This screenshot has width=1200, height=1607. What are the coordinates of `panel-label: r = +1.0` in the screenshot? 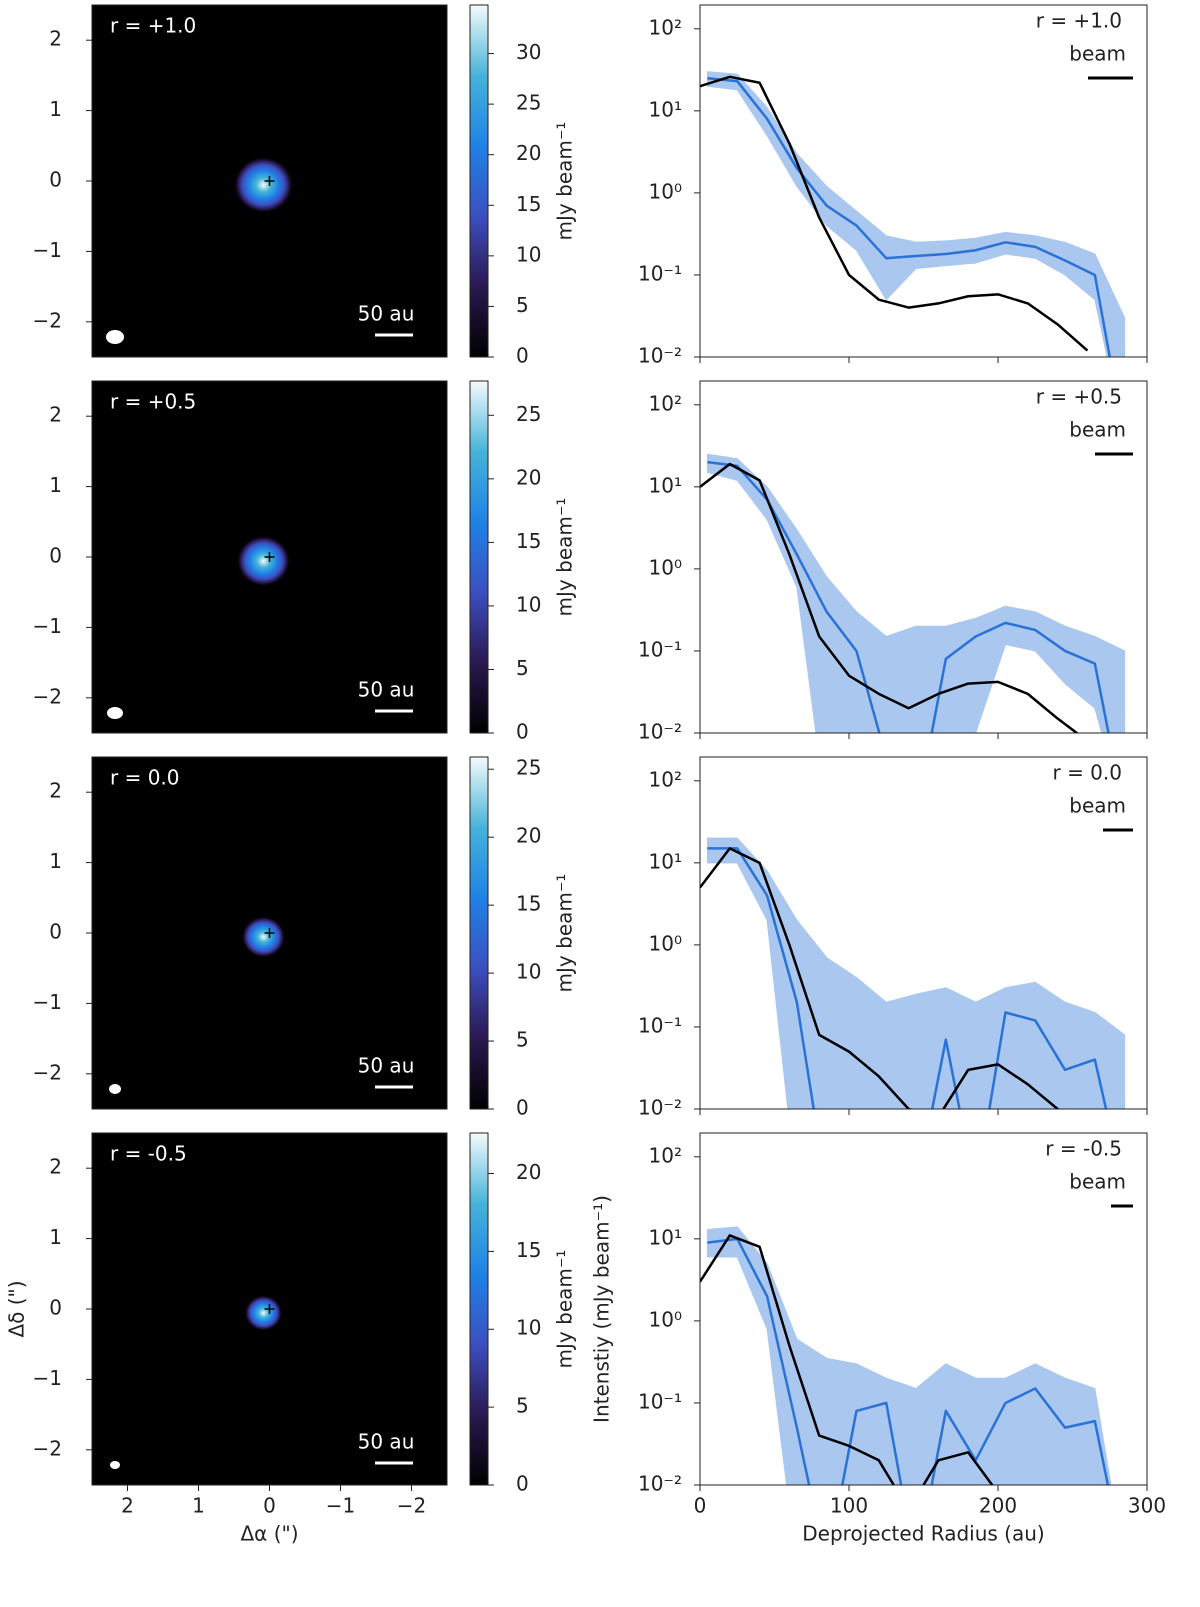 It's located at (153, 26).